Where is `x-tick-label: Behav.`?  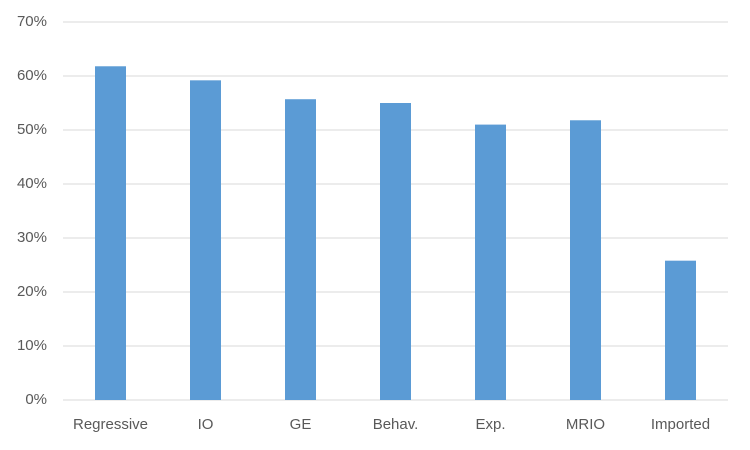 x-tick-label: Behav. is located at coordinates (396, 424).